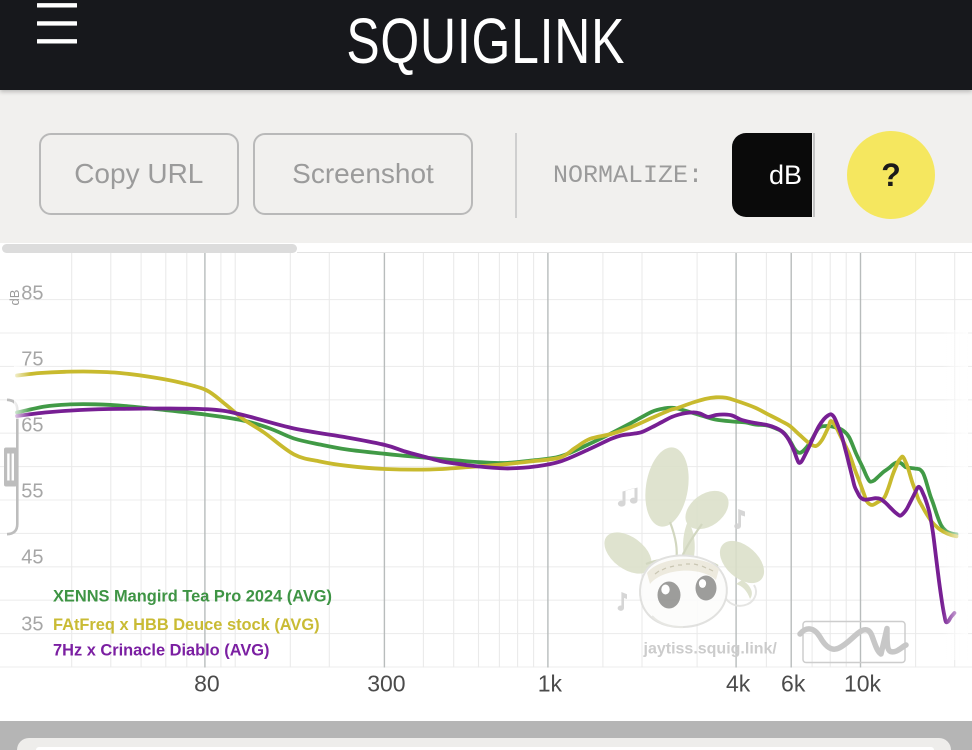 The image size is (972, 750). What do you see at coordinates (161, 651) in the screenshot?
I see `svg-text: 7Hz x Crinacle Diablo (AVG)` at bounding box center [161, 651].